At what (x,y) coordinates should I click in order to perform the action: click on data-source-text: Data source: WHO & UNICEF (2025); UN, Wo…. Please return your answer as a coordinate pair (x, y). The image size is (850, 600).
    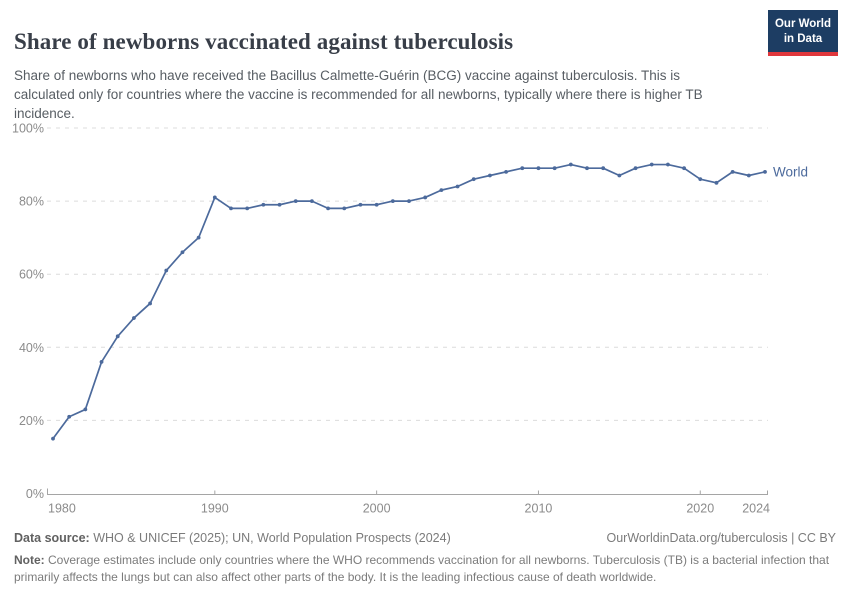
    Looking at the image, I should click on (232, 538).